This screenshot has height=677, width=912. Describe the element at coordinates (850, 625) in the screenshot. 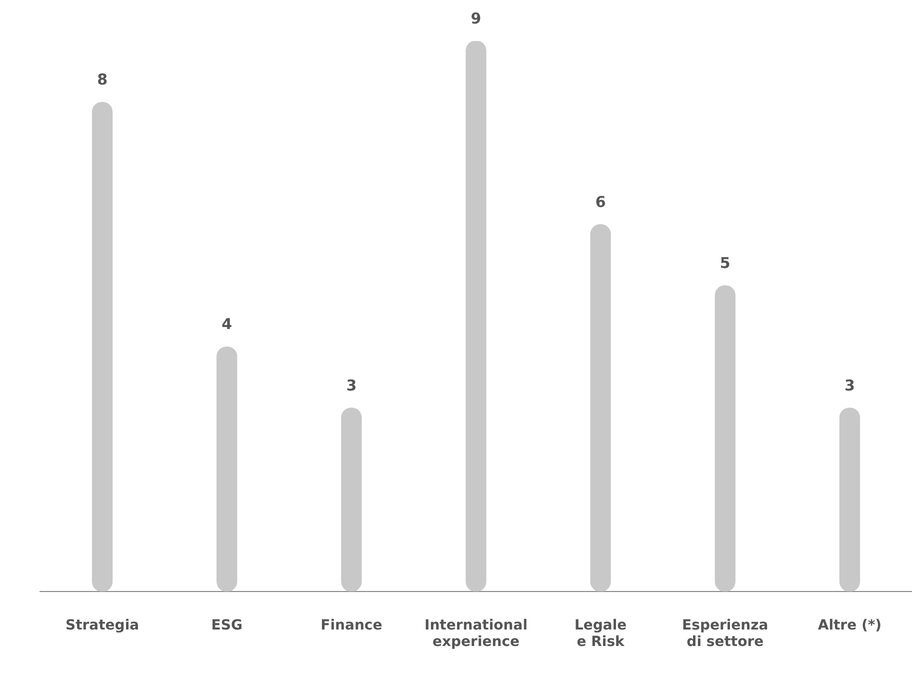

I see `x-tick-label: Altre (*)` at that location.